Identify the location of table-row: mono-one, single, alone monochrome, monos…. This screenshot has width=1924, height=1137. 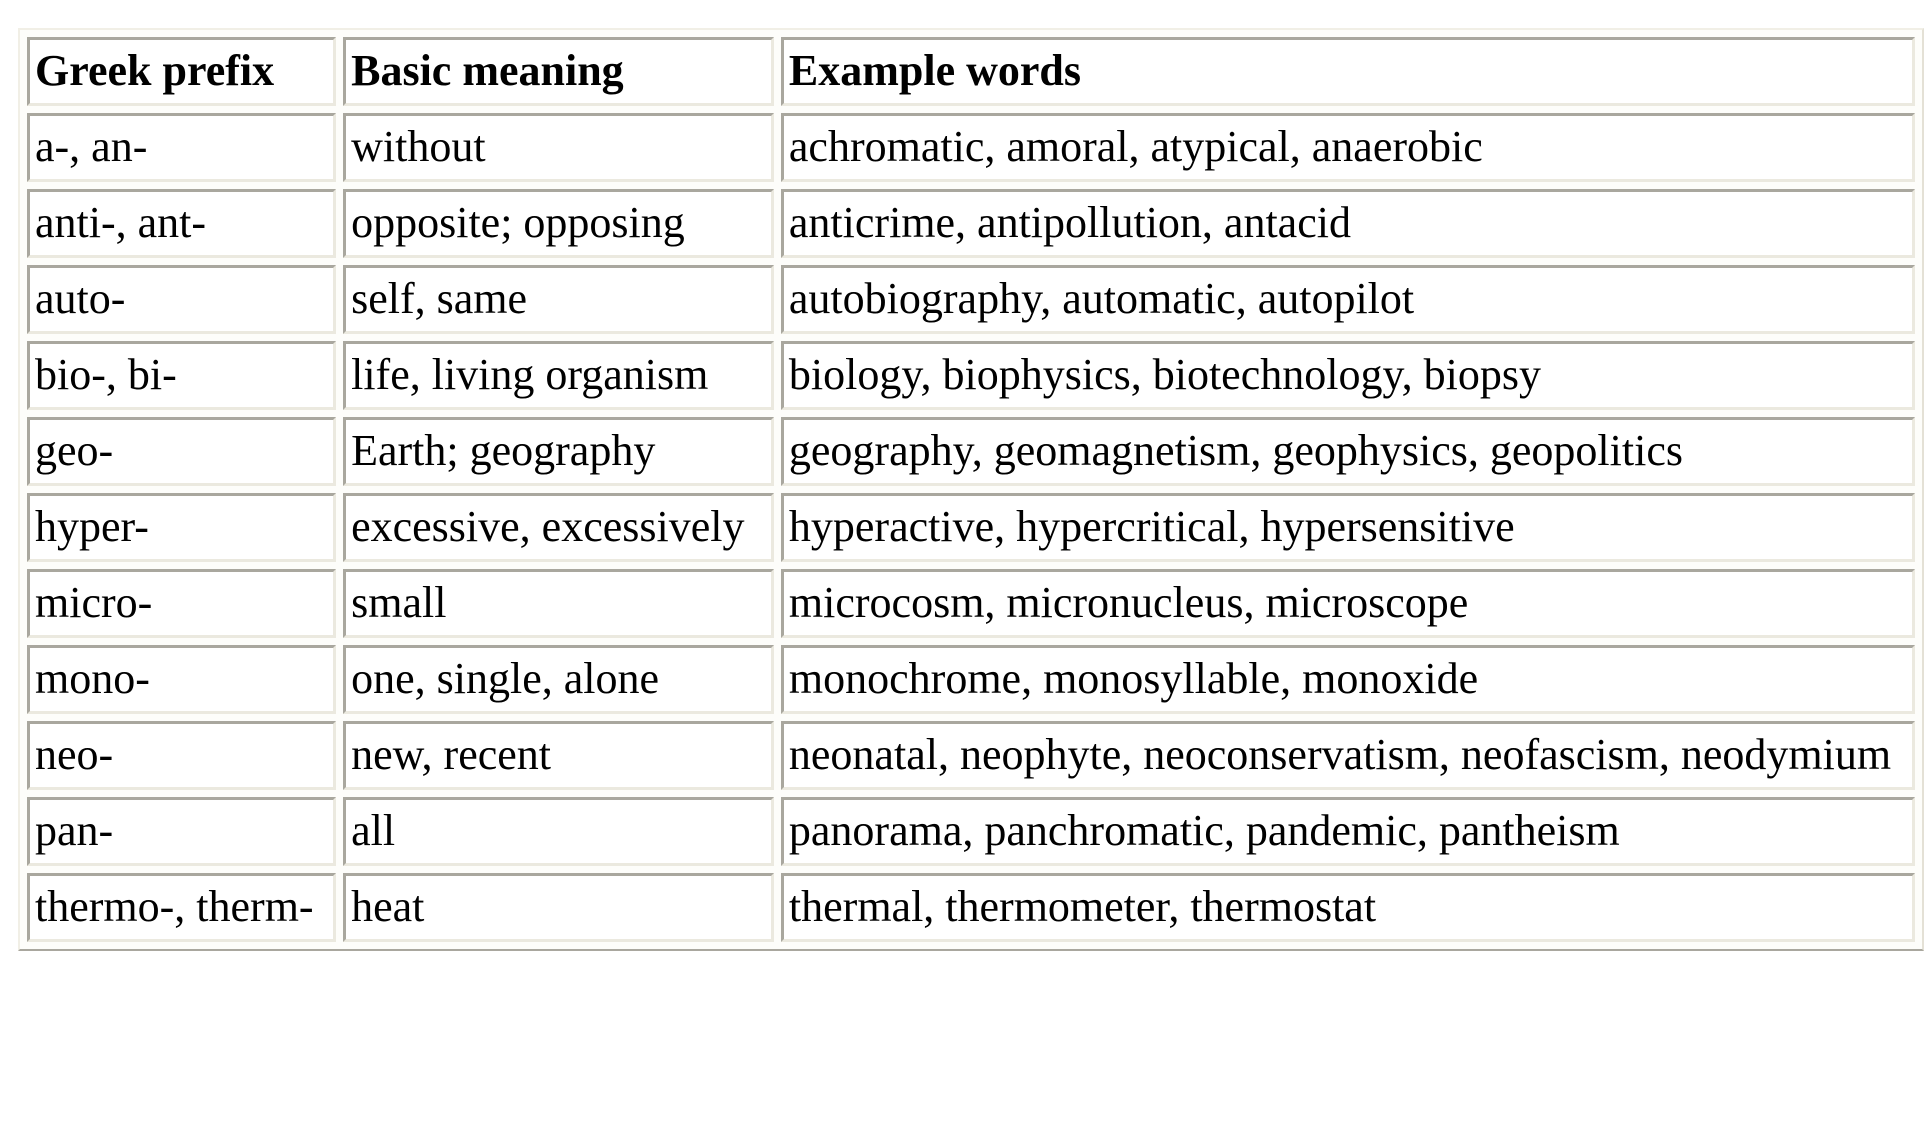
(971, 679).